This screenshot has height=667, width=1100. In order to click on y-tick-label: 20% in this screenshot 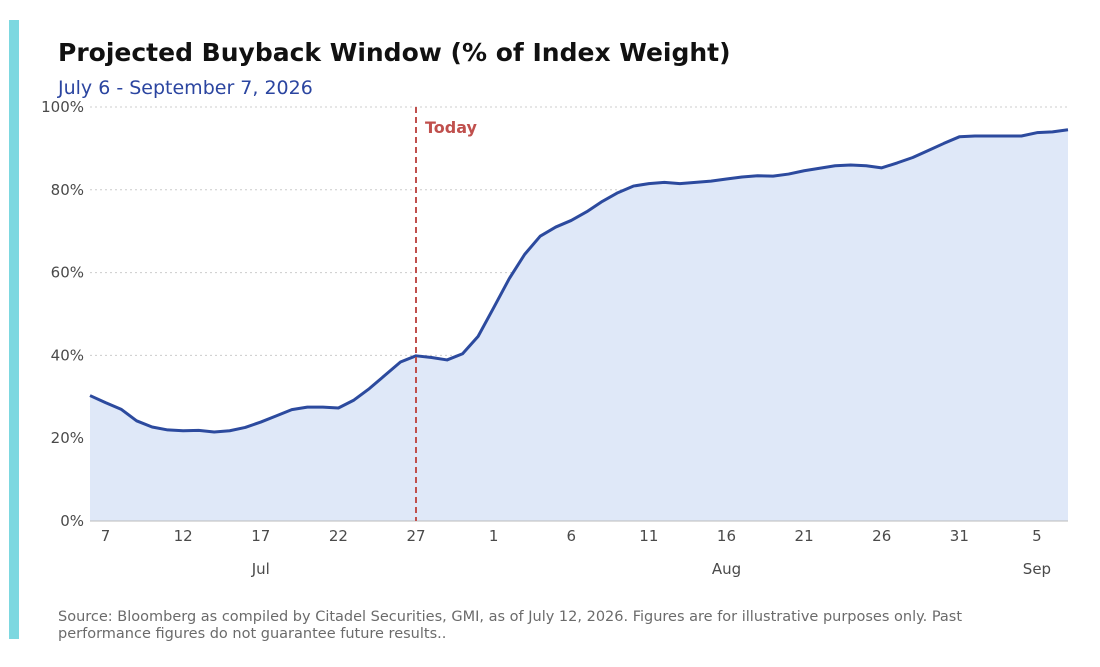, I will do `click(67, 438)`.